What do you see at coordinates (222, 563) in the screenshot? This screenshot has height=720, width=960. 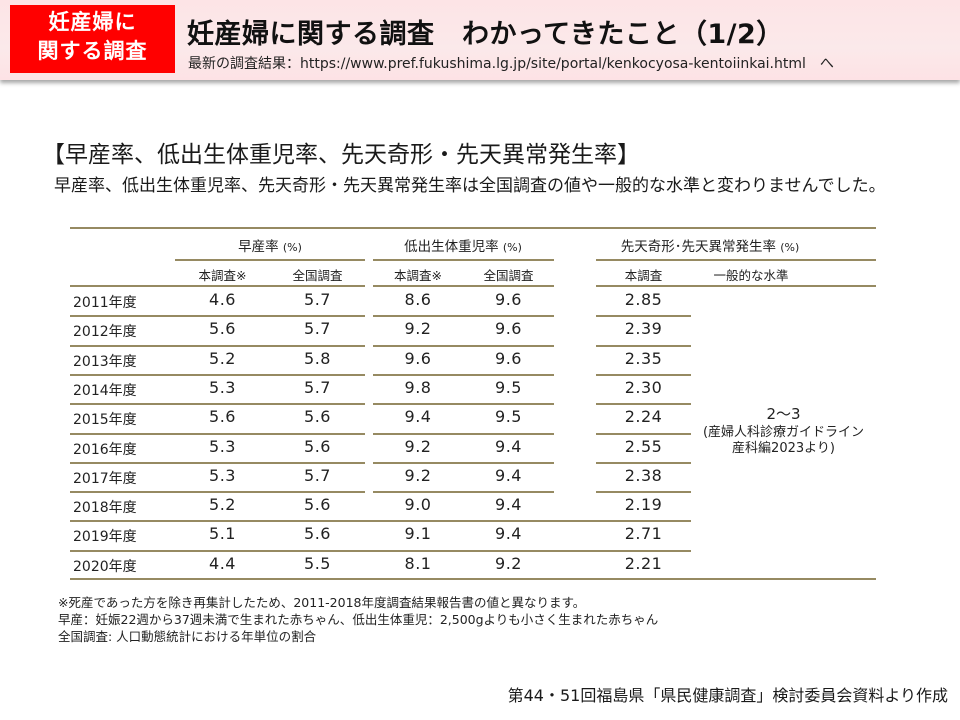 I see `cell-preterm-survey: 4.4` at bounding box center [222, 563].